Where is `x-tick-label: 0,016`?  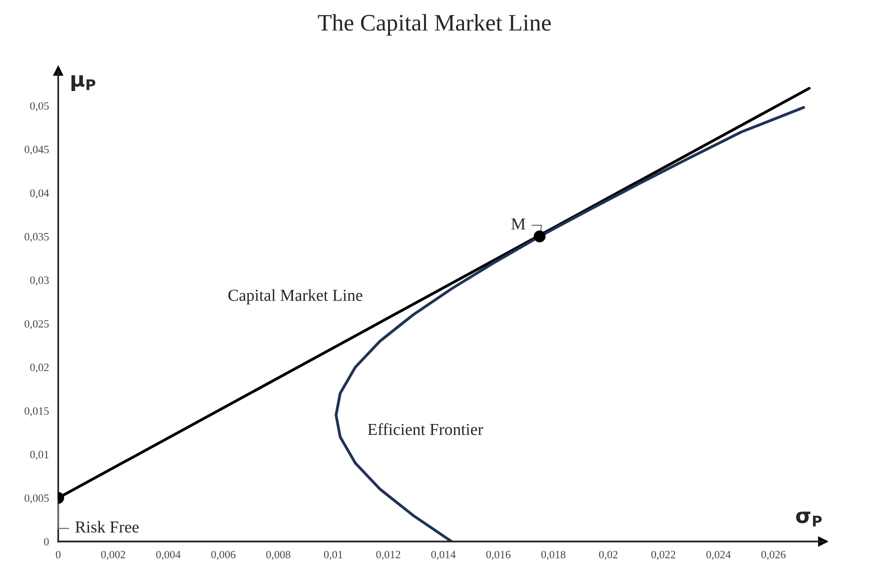
x-tick-label: 0,016 is located at coordinates (498, 555).